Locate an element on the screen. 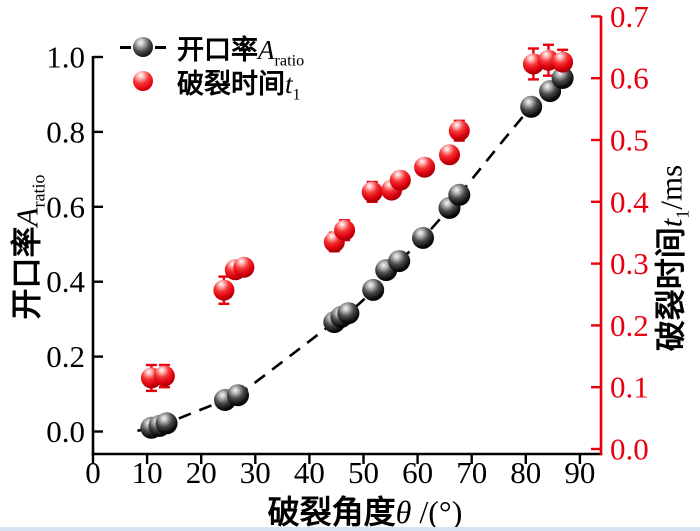 This screenshot has width=700, height=531. legend-item-aratio: 开口率Aratio is located at coordinates (211, 48).